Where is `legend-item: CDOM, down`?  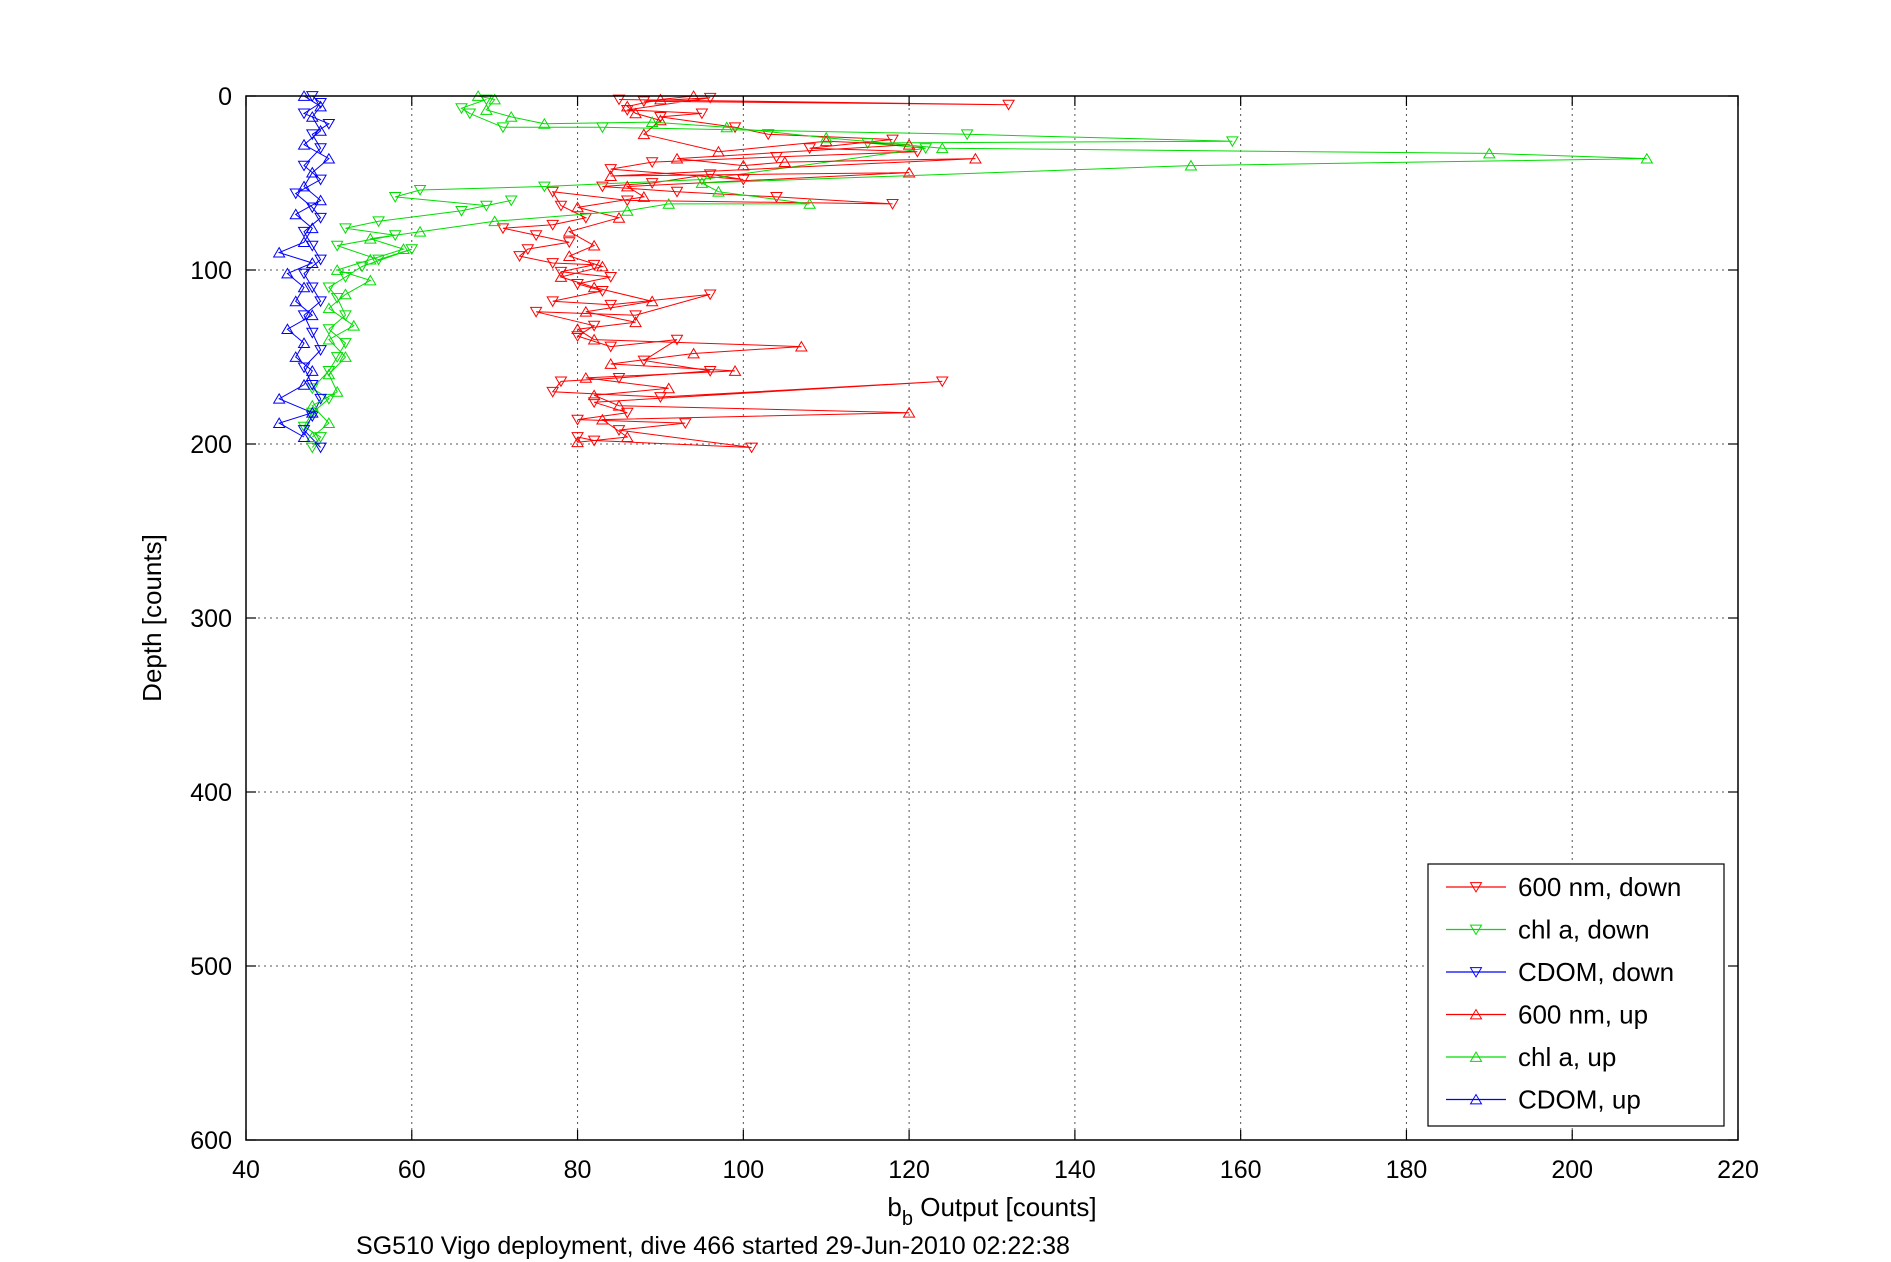
legend-item: CDOM, down is located at coordinates (1560, 972).